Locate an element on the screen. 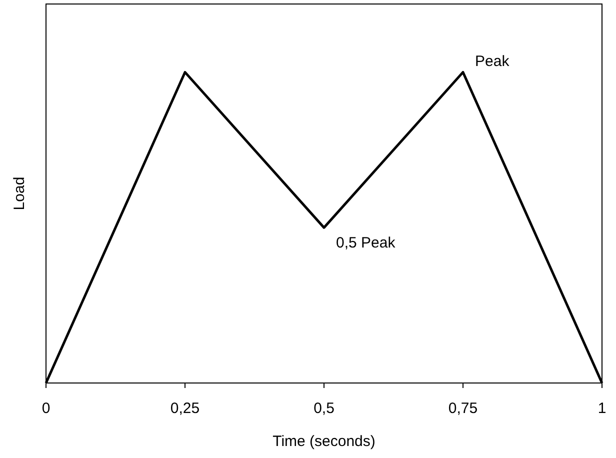 This screenshot has width=616, height=458. x-tick-label: 0,5 is located at coordinates (324, 408).